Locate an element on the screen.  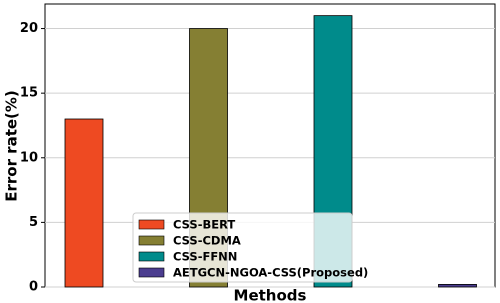
legend-label: CSS-CDMA is located at coordinates (207, 241).